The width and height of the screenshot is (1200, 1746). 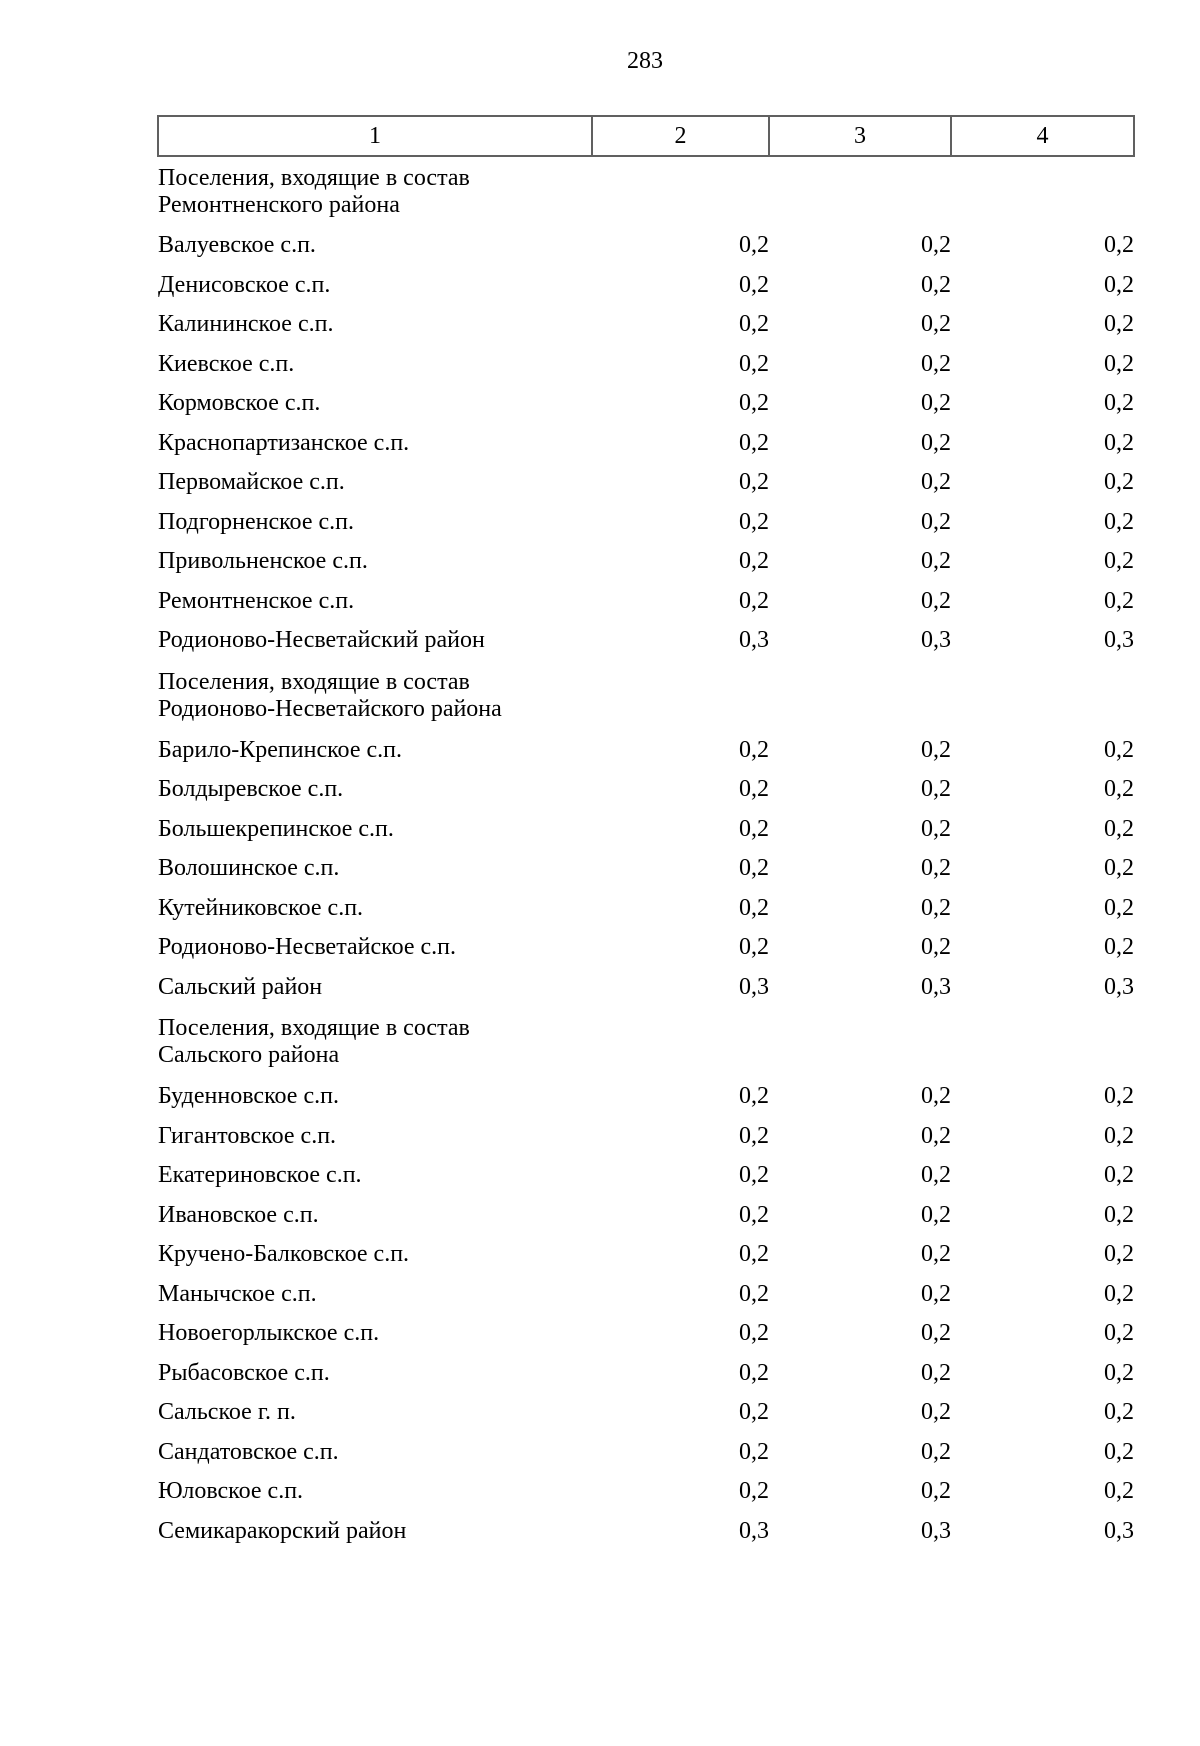 What do you see at coordinates (646, 1374) in the screenshot?
I see `table-row: Рыбасовское с.п. 0,2 0,2 0,2` at bounding box center [646, 1374].